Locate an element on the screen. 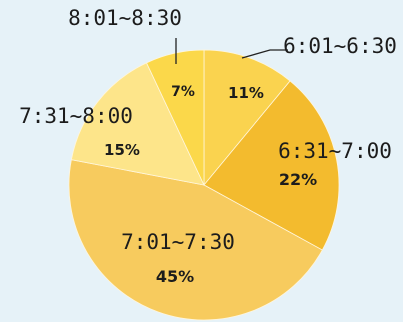 This screenshot has height=322, width=403. slice-time-label-1: 6:01~6:30 is located at coordinates (340, 46).